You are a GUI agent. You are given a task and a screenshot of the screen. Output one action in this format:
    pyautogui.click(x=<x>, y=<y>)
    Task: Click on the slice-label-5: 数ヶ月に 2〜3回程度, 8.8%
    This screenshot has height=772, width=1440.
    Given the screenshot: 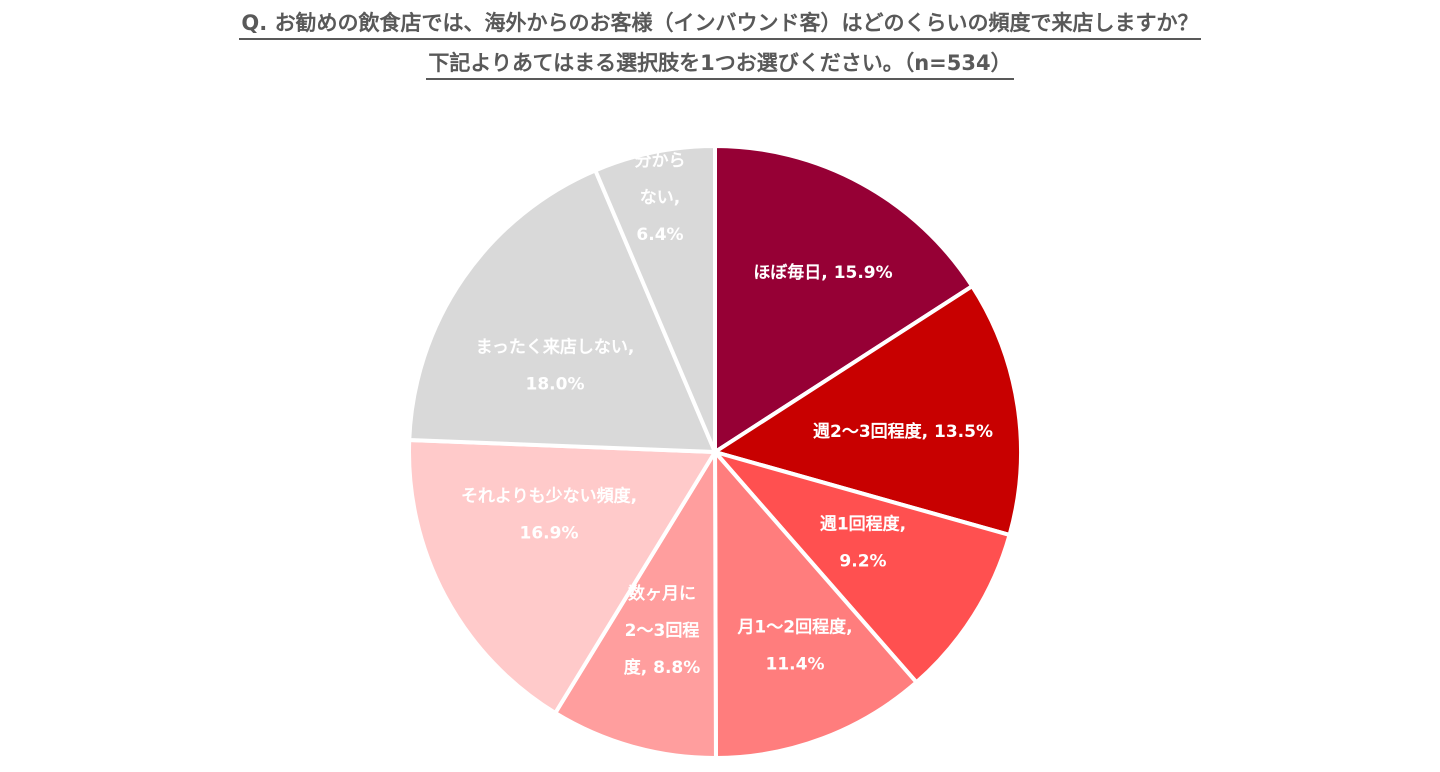 What is the action you would take?
    pyautogui.click(x=662, y=630)
    